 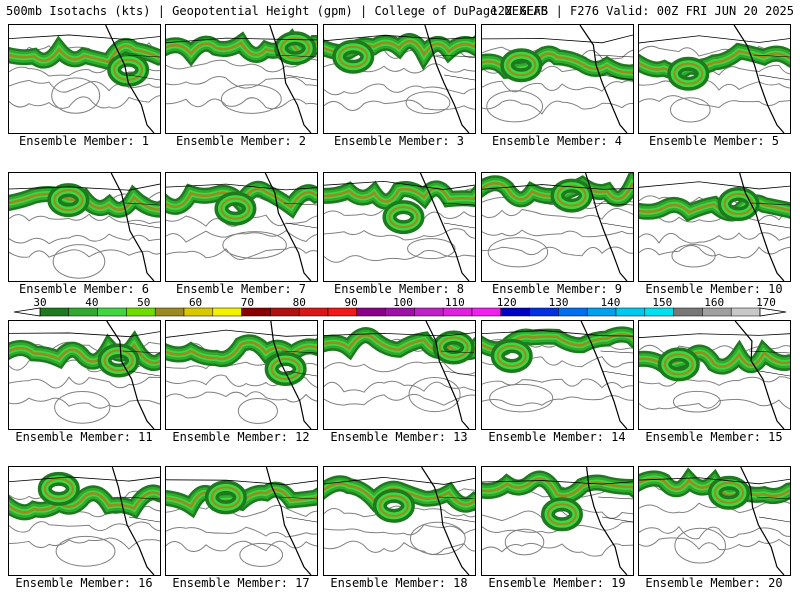 What do you see at coordinates (557, 437) in the screenshot?
I see `panel-label: Ensemble Member: 14` at bounding box center [557, 437].